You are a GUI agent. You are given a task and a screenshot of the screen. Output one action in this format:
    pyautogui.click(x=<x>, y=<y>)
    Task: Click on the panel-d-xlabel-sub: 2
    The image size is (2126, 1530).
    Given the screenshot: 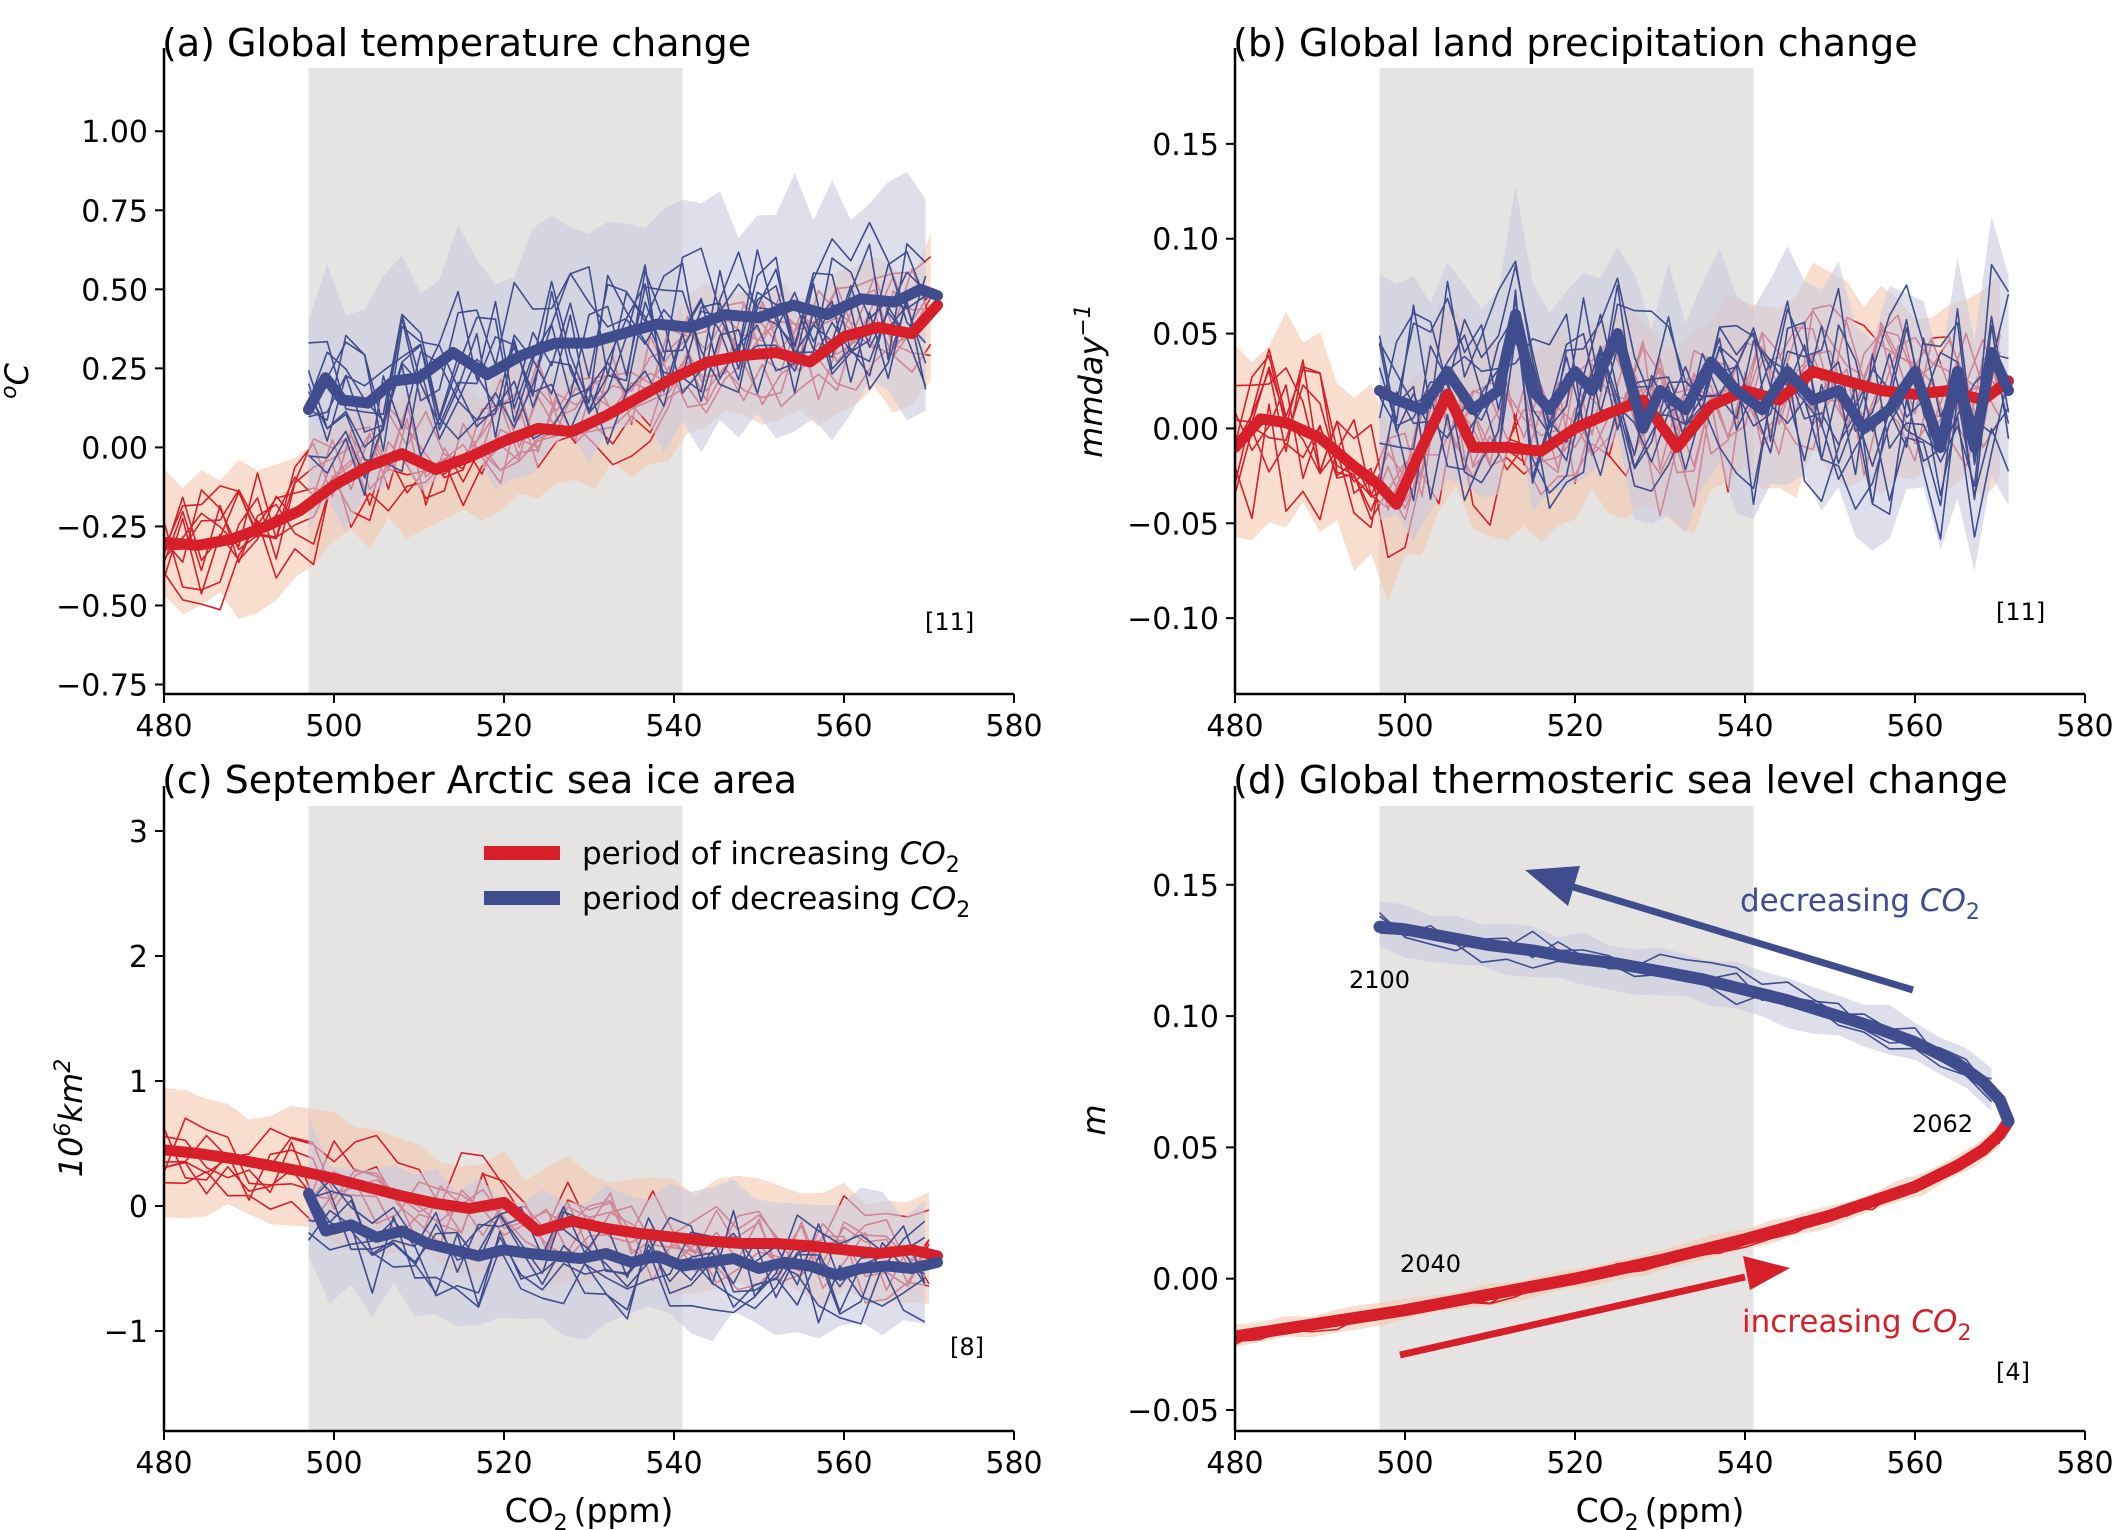 What is the action you would take?
    pyautogui.click(x=1632, y=1520)
    